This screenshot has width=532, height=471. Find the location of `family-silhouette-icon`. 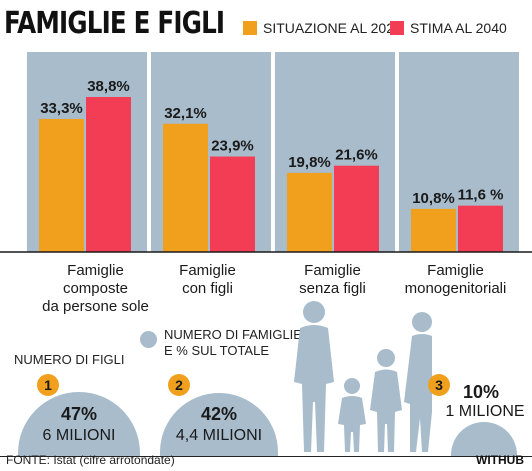

family-silhouette-icon is located at coordinates (363, 376).